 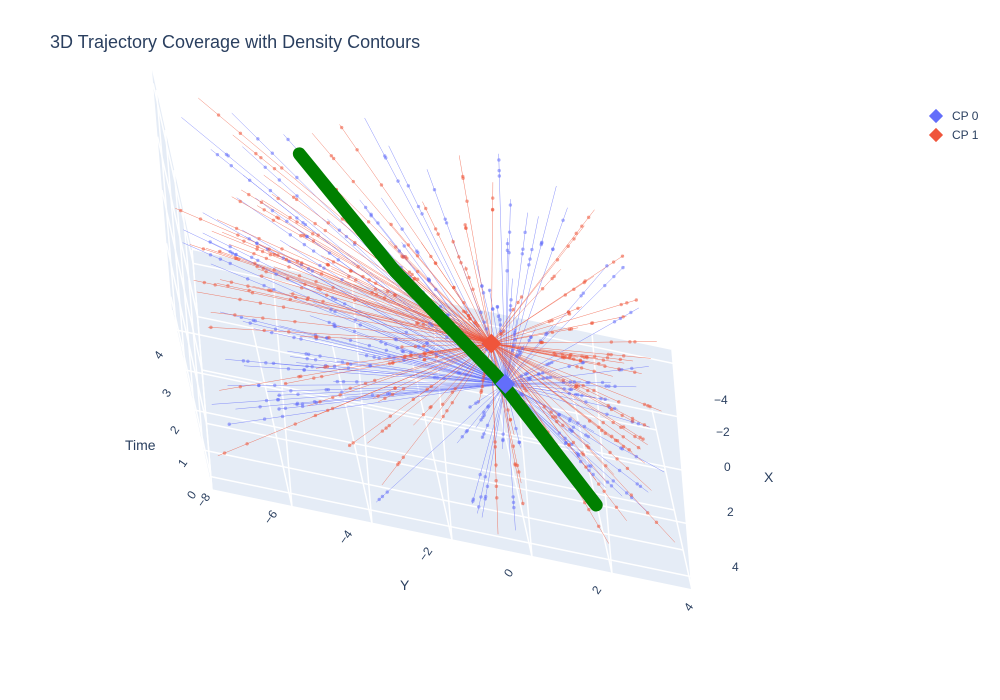 What do you see at coordinates (491, 343) in the screenshot?
I see `control-point-cp1` at bounding box center [491, 343].